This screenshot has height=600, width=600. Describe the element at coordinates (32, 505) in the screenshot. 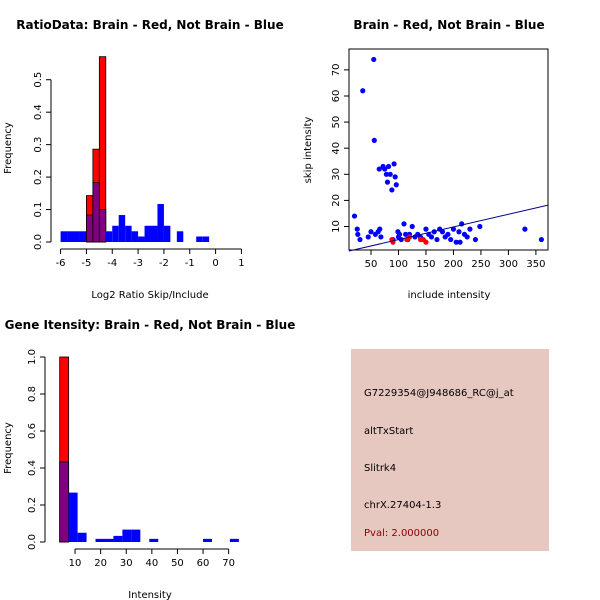

I see `intensity-histogram-y-tick-label: 0.2` at that location.